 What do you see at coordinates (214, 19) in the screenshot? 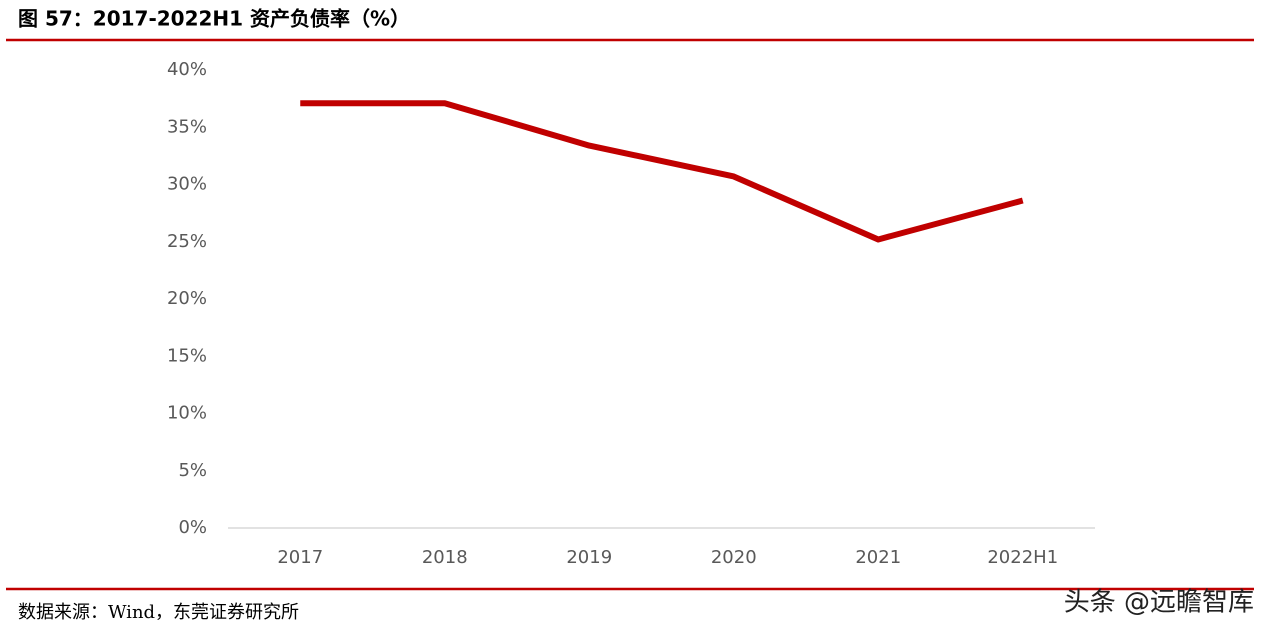
I see `chart-title: 图 57：2017-2022H1 资产负债率（%）` at bounding box center [214, 19].